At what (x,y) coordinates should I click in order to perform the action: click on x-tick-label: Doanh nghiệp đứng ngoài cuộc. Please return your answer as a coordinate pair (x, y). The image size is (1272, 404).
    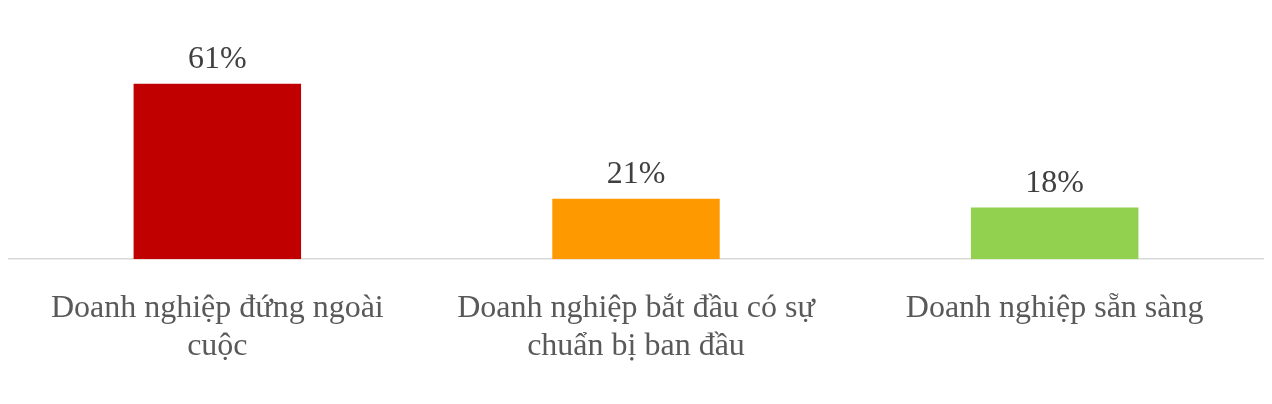
    Looking at the image, I should click on (217, 325).